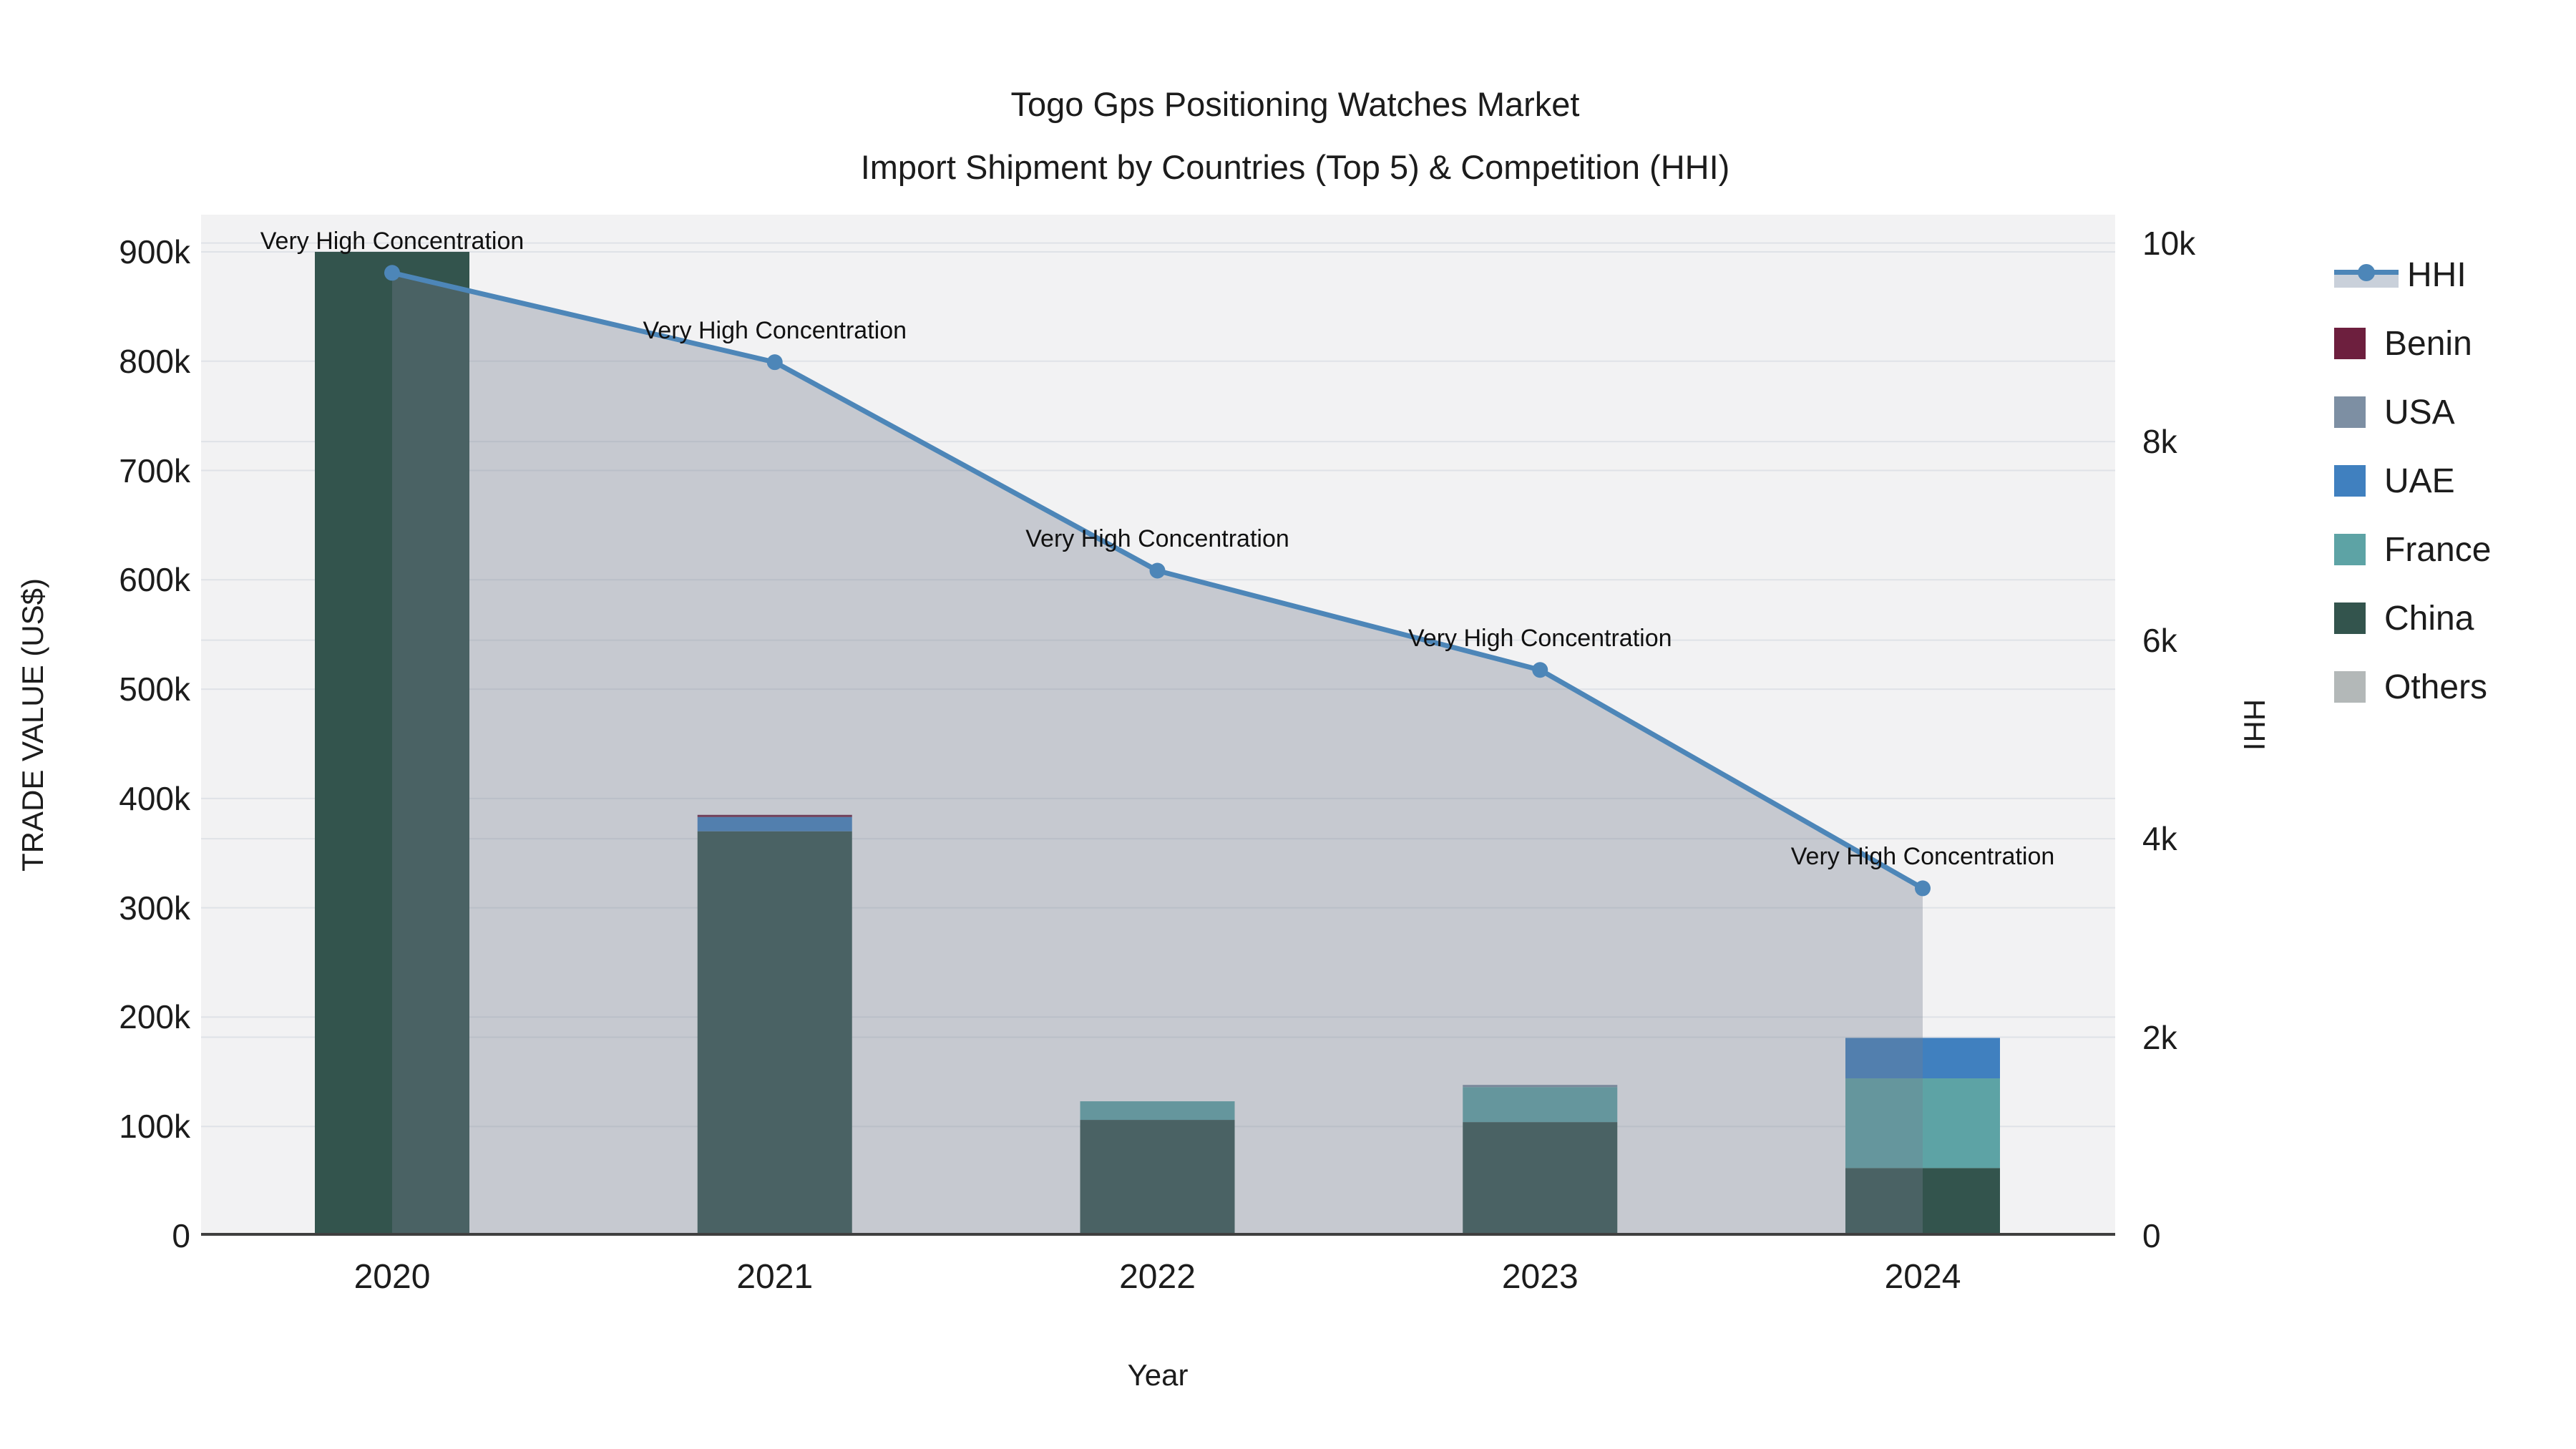  What do you see at coordinates (2429, 618) in the screenshot?
I see `legend-label-china: China` at bounding box center [2429, 618].